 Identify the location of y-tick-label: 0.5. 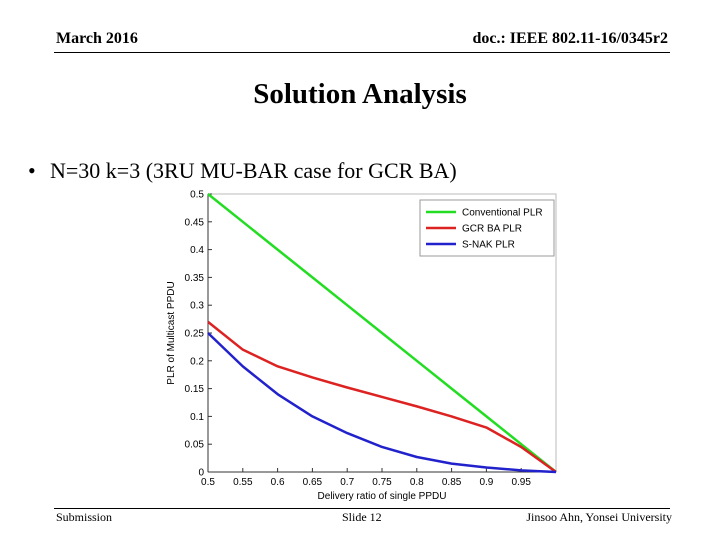
(197, 195).